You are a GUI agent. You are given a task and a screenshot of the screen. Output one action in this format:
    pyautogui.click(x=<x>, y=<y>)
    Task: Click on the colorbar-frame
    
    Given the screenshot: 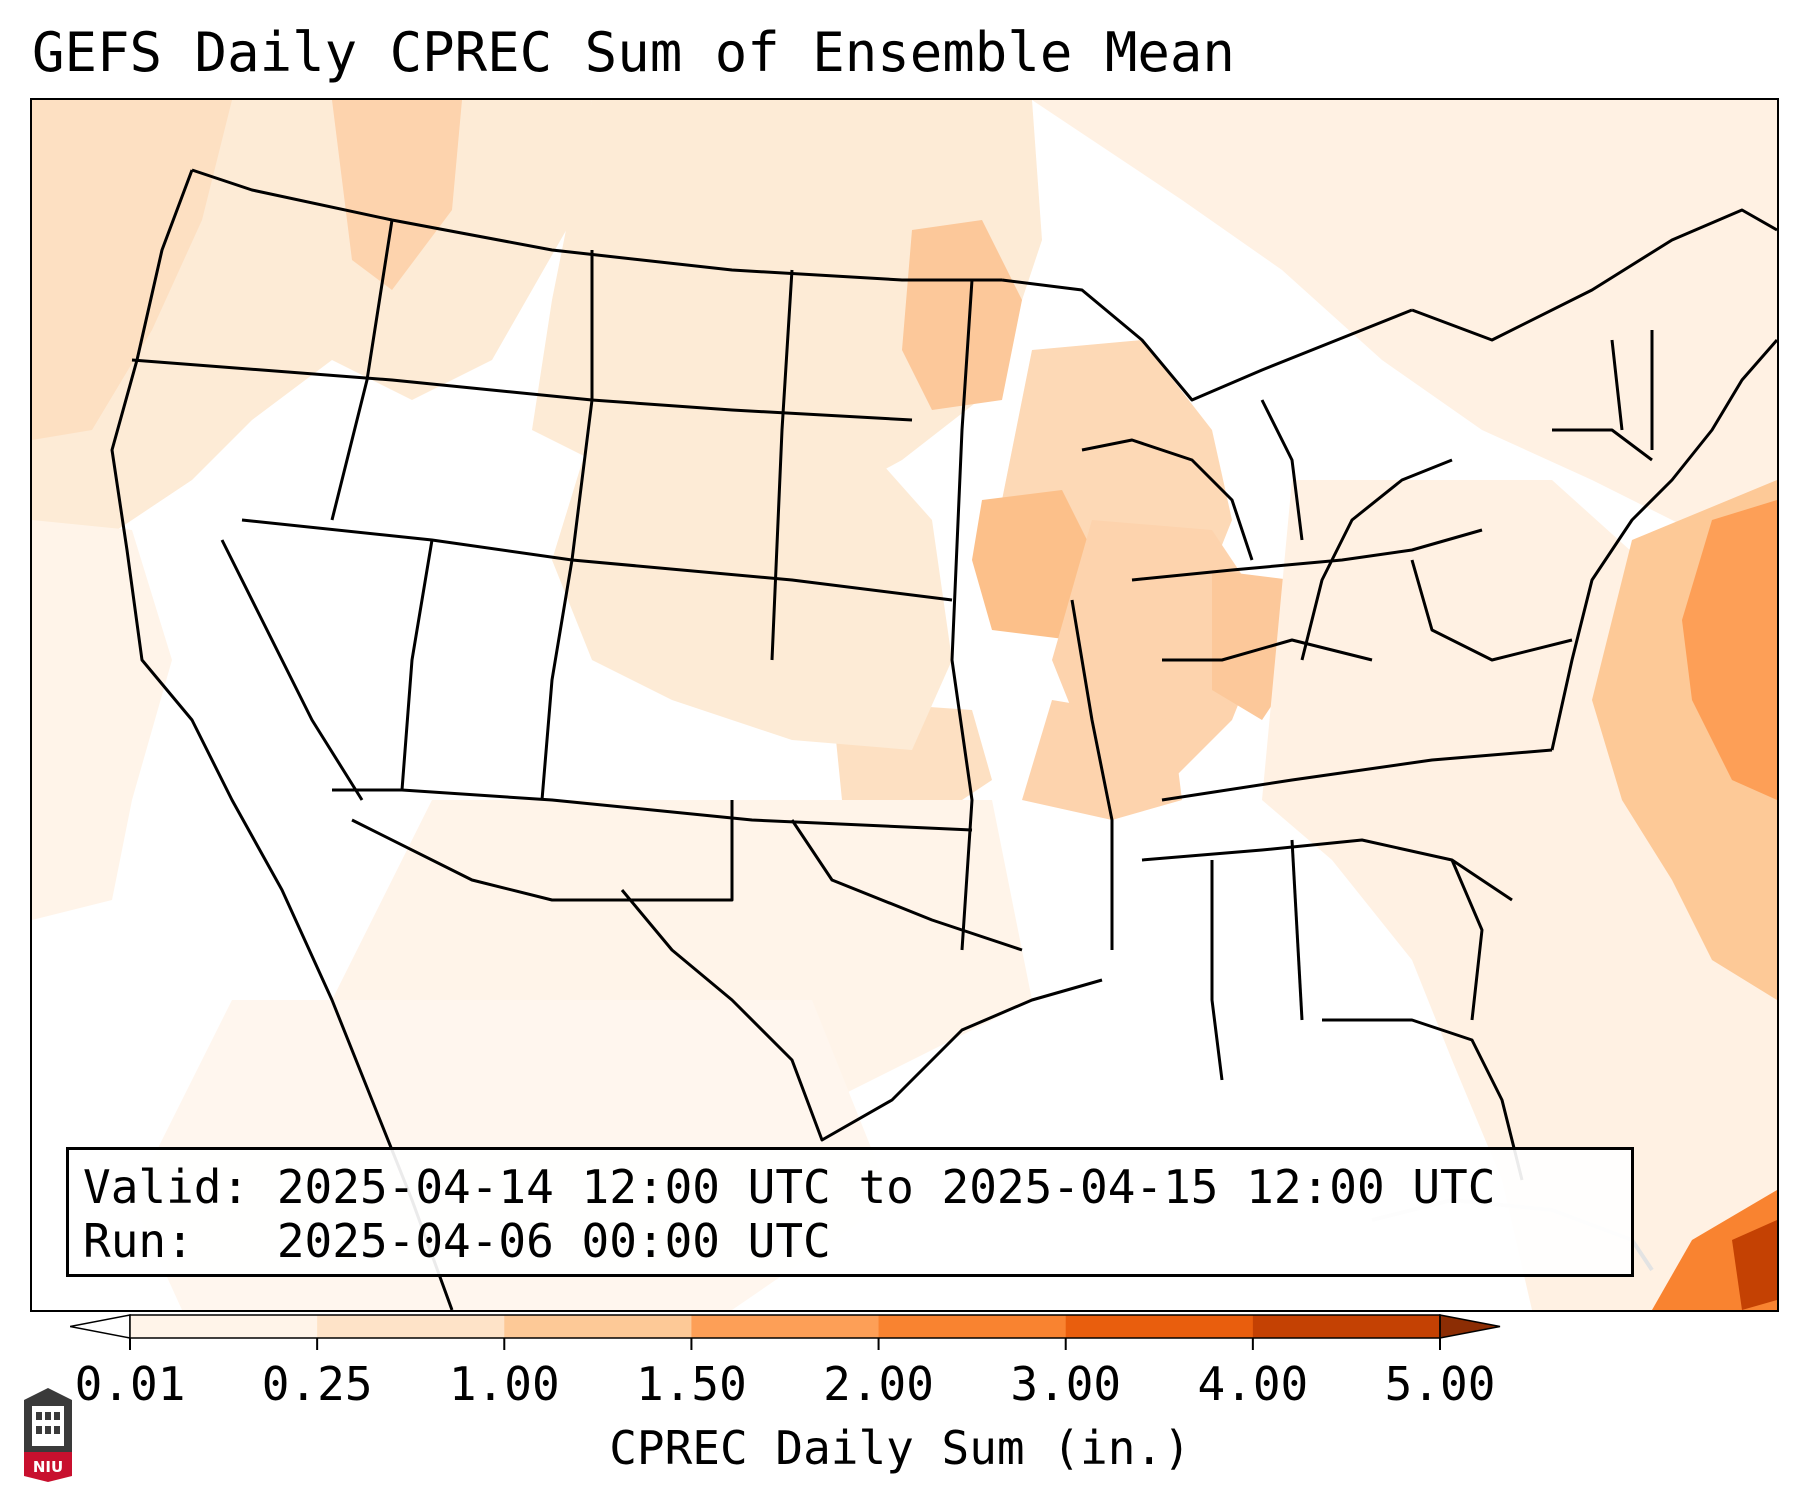 What is the action you would take?
    pyautogui.click(x=785, y=1326)
    